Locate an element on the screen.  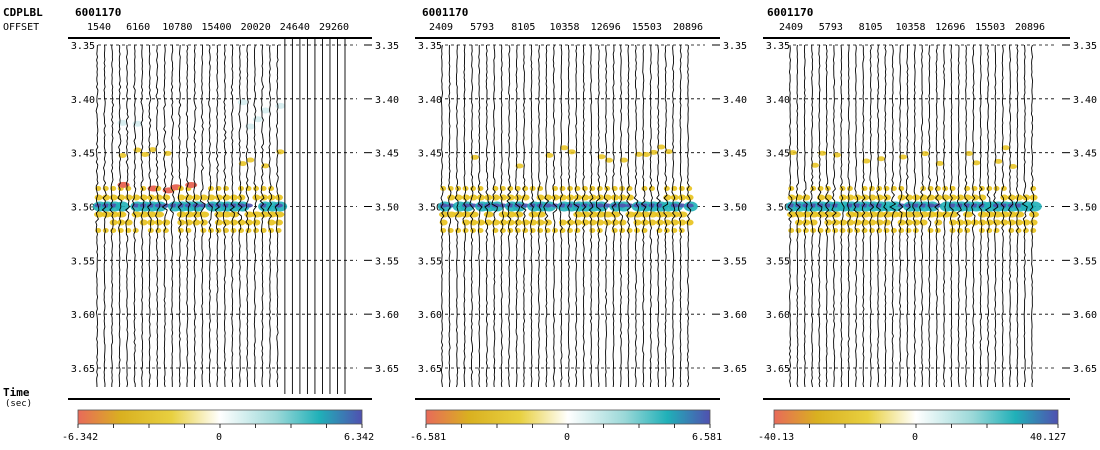
time-tick-label-right: 3.60 is located at coordinates (1085, 315).